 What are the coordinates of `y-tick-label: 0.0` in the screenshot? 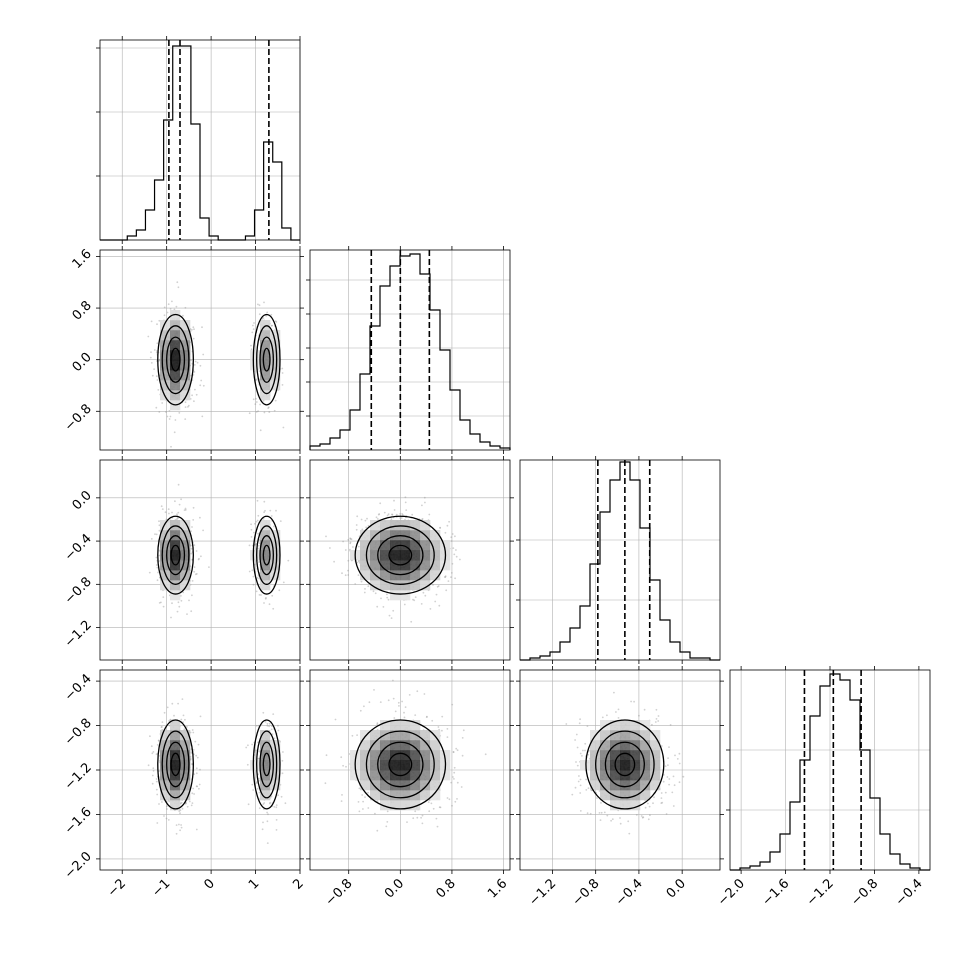 It's located at (82, 362).